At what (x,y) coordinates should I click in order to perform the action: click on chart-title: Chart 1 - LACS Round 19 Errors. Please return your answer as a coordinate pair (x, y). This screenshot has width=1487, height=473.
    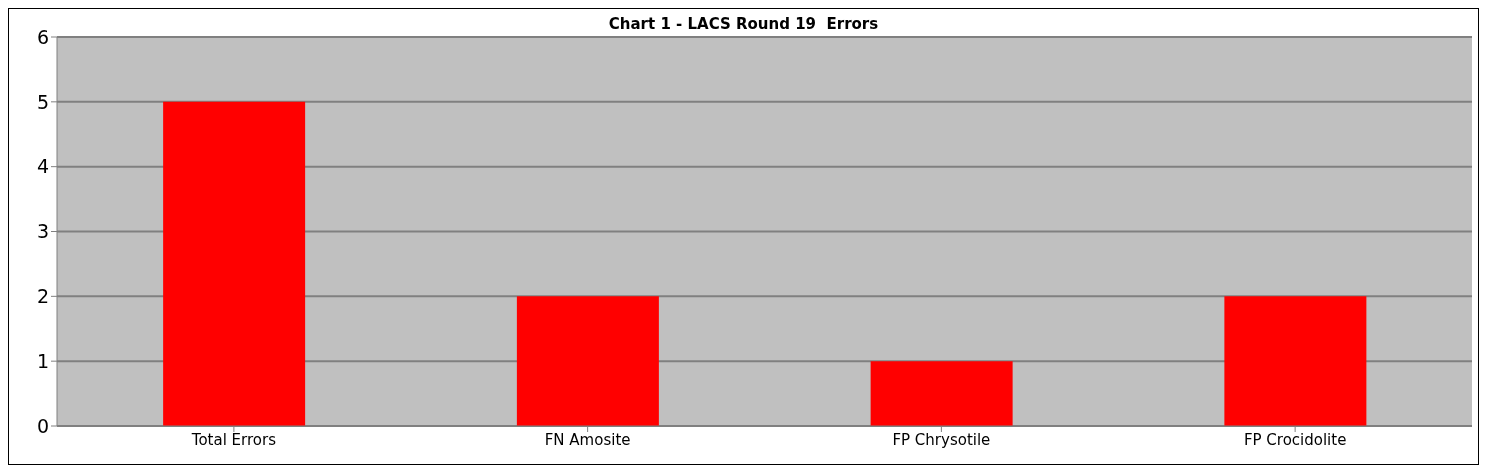
    Looking at the image, I should click on (743, 24).